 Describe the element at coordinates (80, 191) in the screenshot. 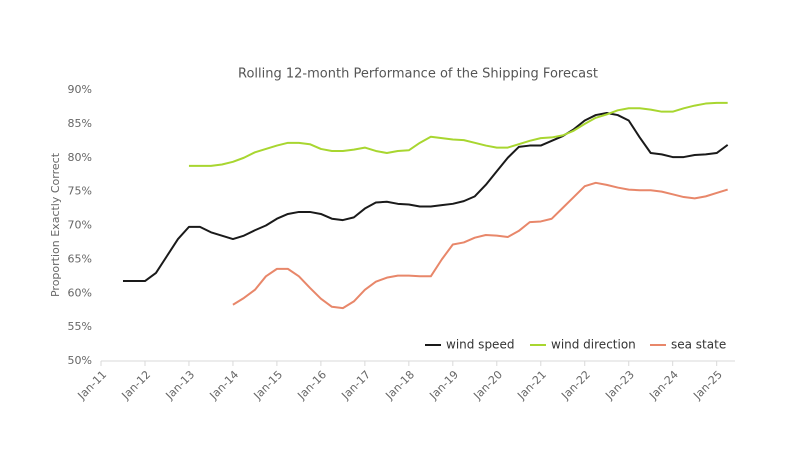

I see `y-tick-label: 75%` at that location.